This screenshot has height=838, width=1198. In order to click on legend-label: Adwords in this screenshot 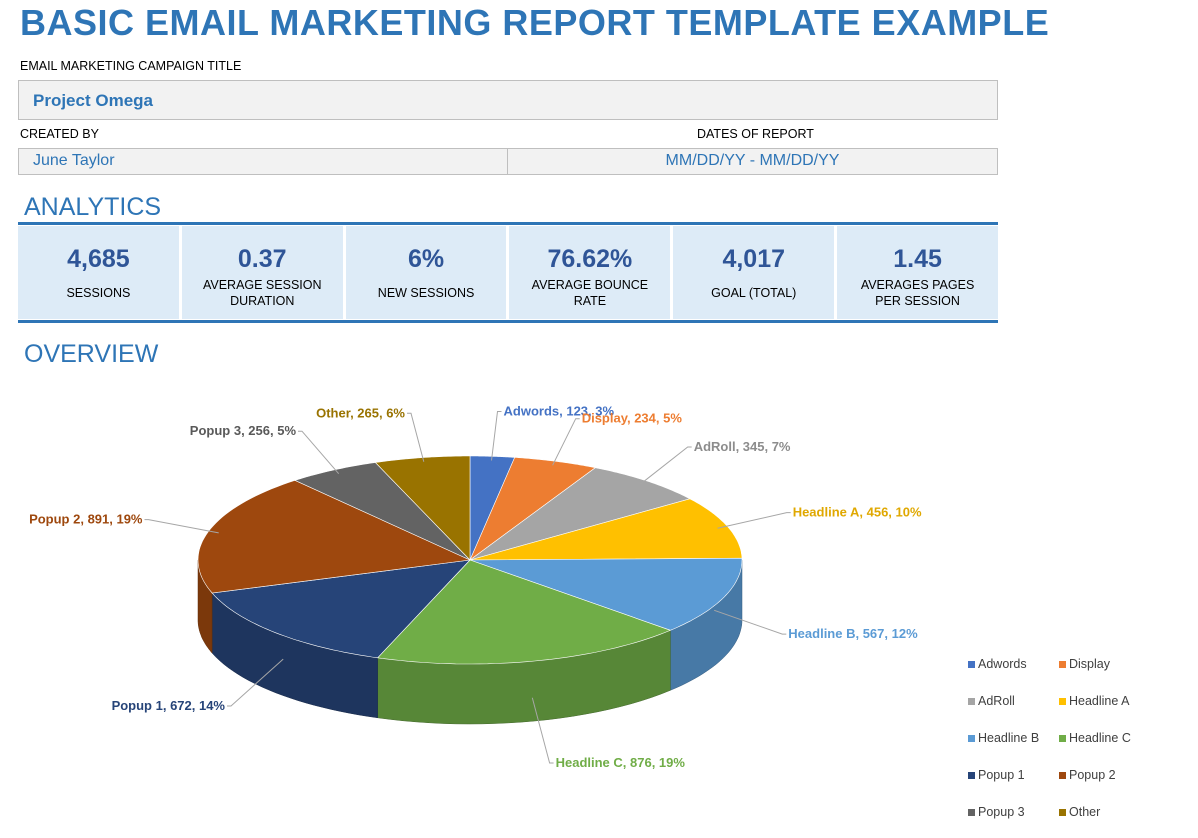, I will do `click(1002, 664)`.